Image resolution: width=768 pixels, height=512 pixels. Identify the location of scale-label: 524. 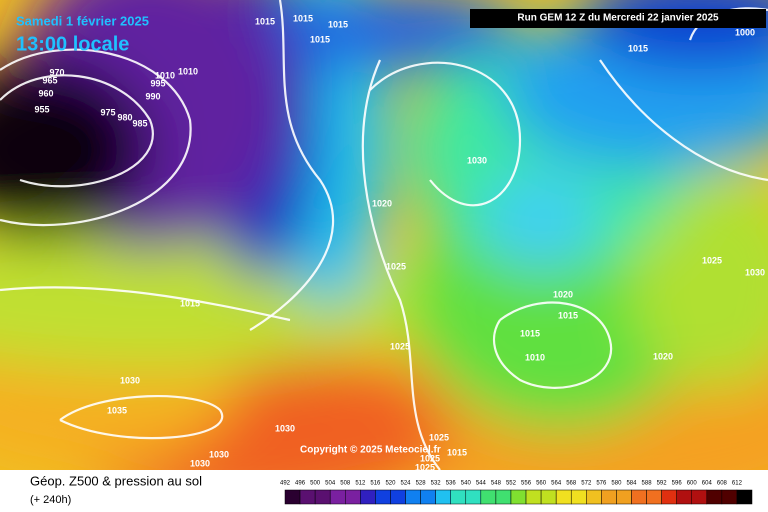
(406, 484).